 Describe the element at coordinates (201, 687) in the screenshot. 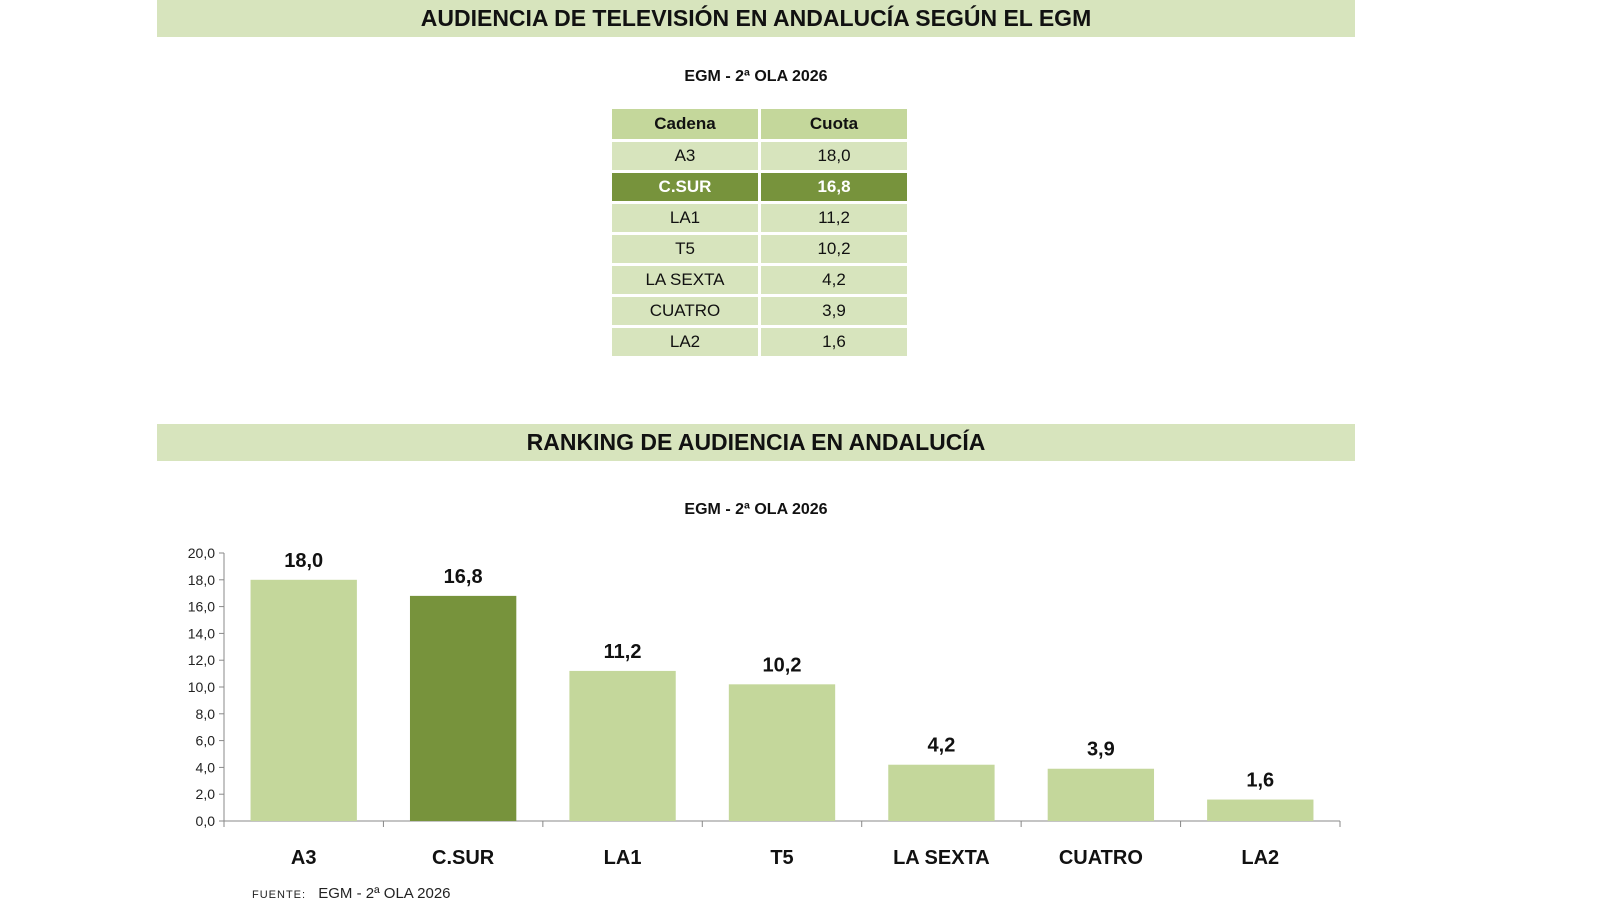

I see `y-tick-label: 10,0` at that location.